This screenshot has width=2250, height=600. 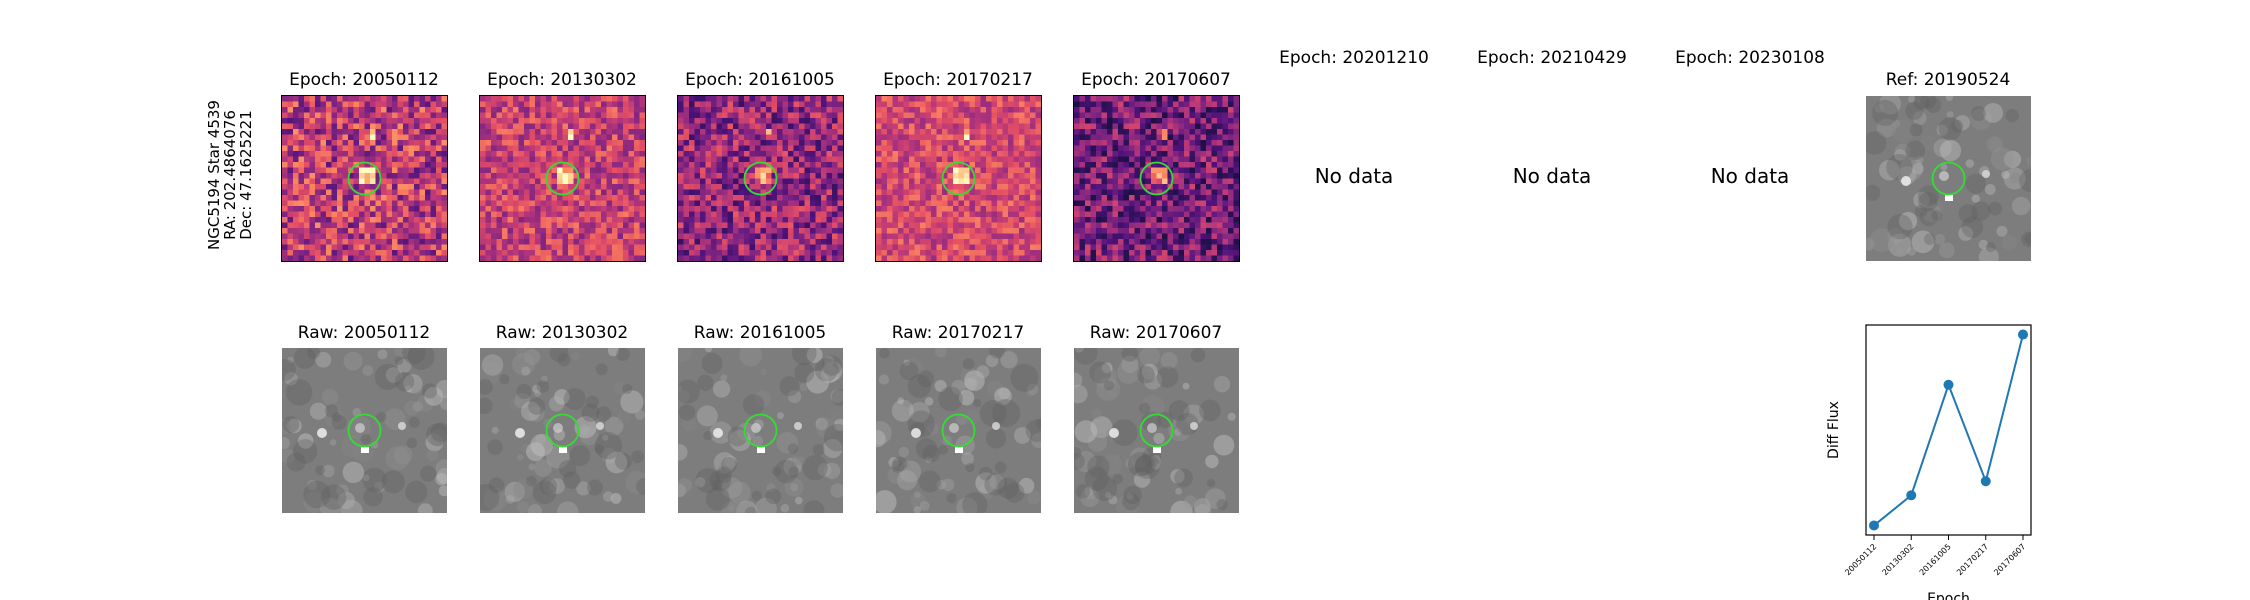 What do you see at coordinates (1750, 176) in the screenshot?
I see `no-data-7: No data` at bounding box center [1750, 176].